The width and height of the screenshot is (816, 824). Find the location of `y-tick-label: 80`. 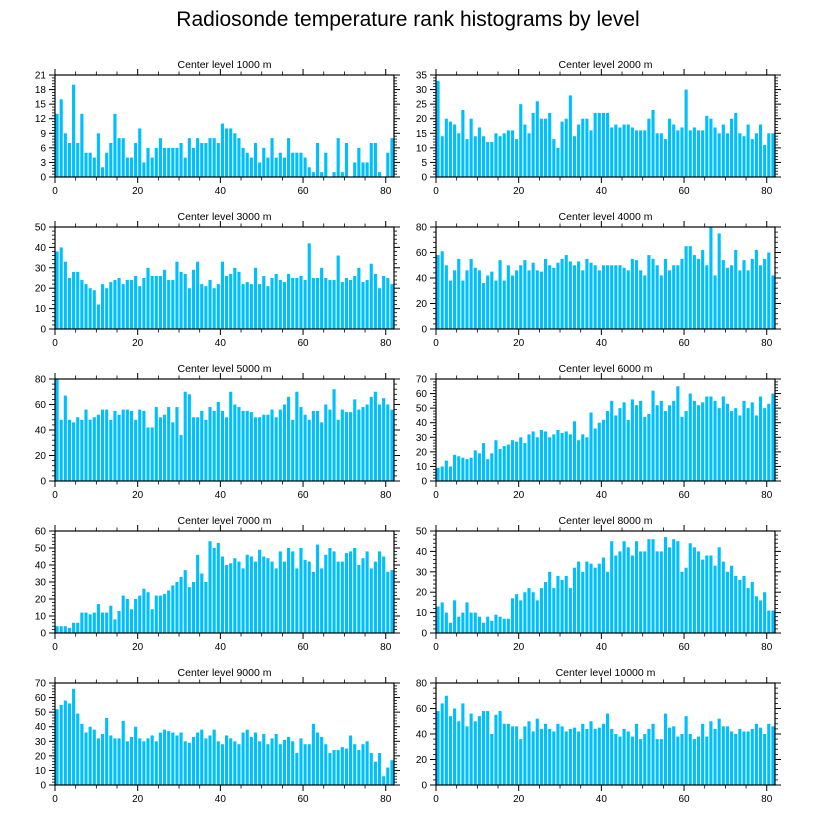

y-tick-label: 80 is located at coordinates (422, 684).